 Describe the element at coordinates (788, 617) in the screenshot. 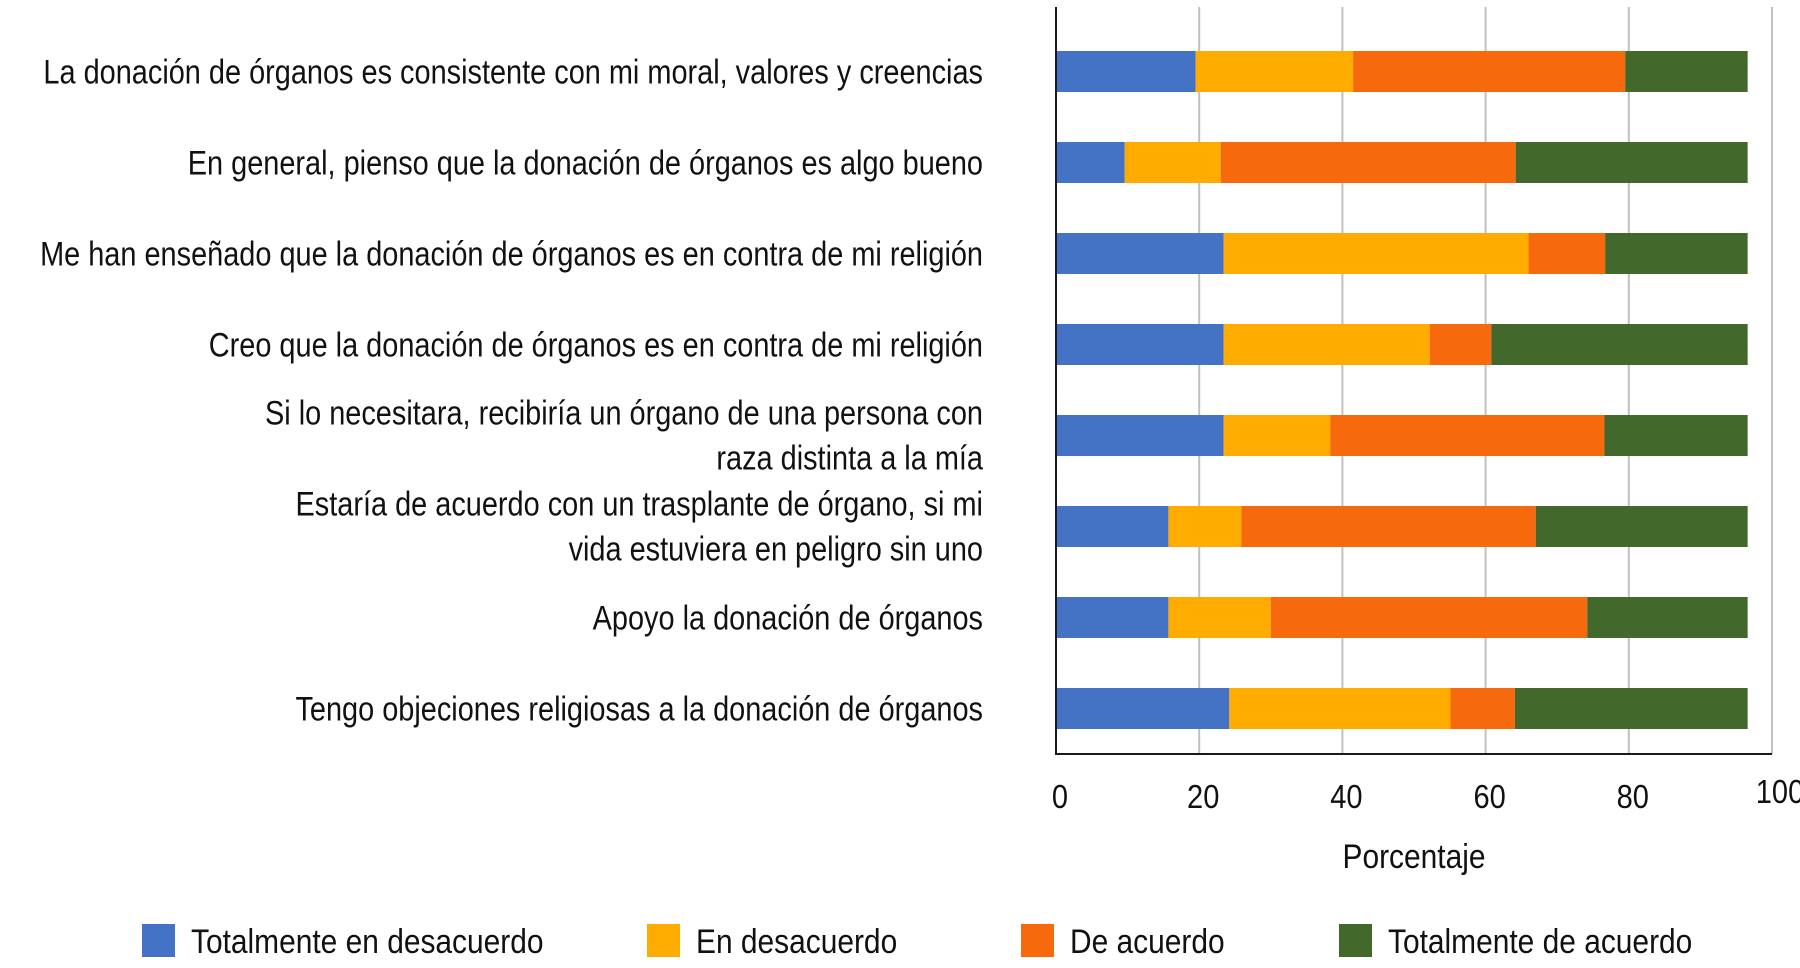

I see `category-label: Apoyo la donación de órganos` at that location.